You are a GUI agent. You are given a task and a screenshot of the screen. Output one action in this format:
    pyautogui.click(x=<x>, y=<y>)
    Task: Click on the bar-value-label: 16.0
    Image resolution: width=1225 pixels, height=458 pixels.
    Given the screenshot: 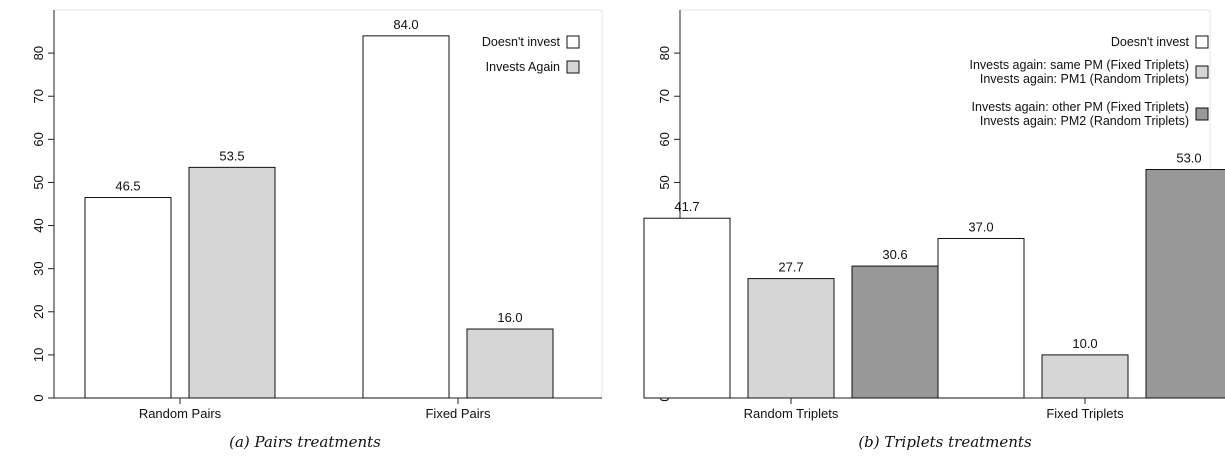 What is the action you would take?
    pyautogui.click(x=509, y=317)
    